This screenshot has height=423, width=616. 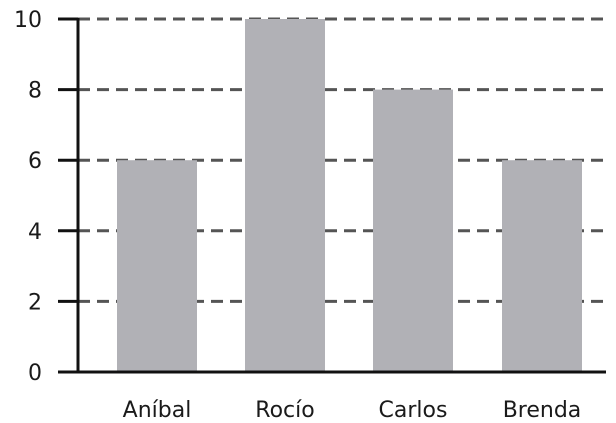 I want to click on y-tick-labels: 0 2 4 6 8 10, so click(x=28, y=197).